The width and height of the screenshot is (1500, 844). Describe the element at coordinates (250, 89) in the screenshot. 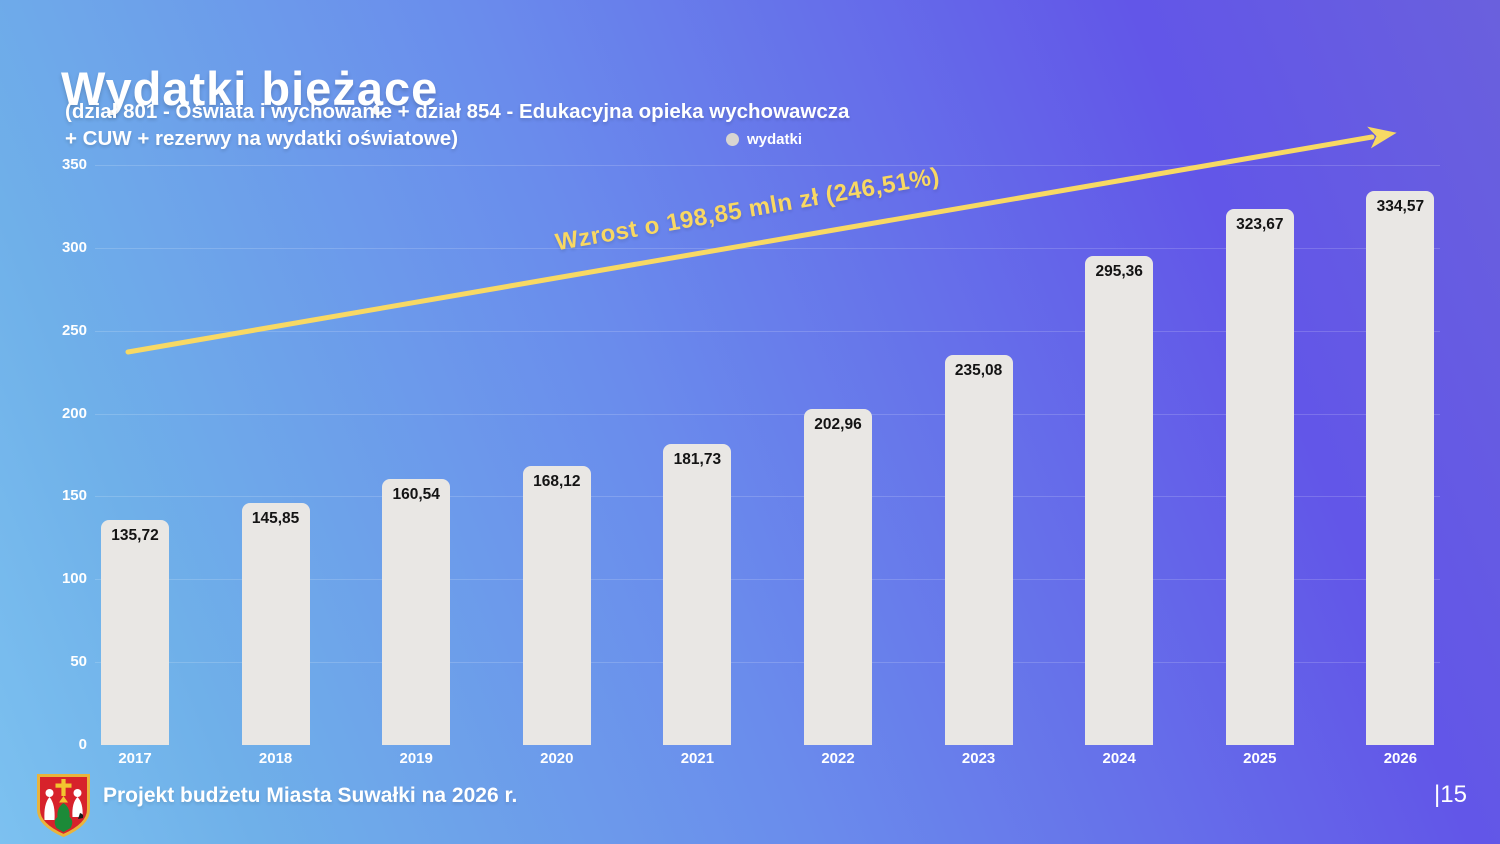

I see `page-title: Wydatki bieżące` at that location.